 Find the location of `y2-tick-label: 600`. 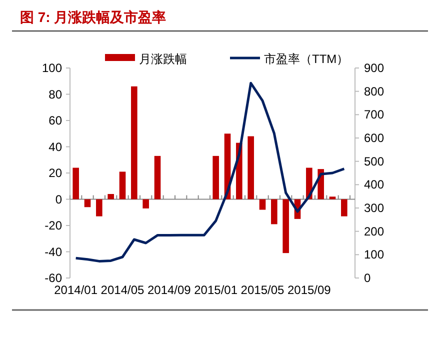

y2-tick-label: 600 is located at coordinates (374, 138).